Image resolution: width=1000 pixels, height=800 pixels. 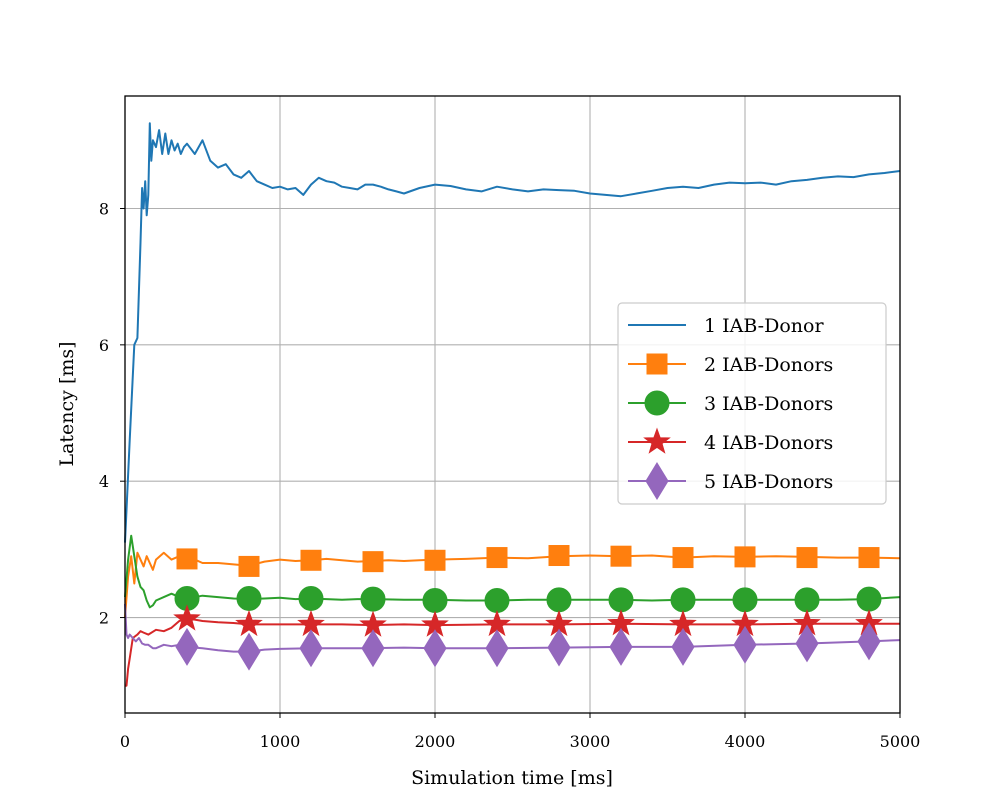 I want to click on y-tick-label: 8, so click(x=104, y=208).